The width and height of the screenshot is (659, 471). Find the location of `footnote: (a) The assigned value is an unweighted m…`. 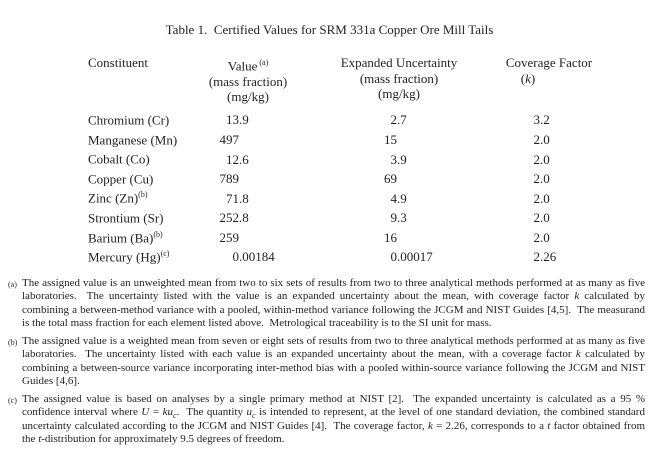

footnote: (a) The assigned value is an unweighted m… is located at coordinates (326, 304).